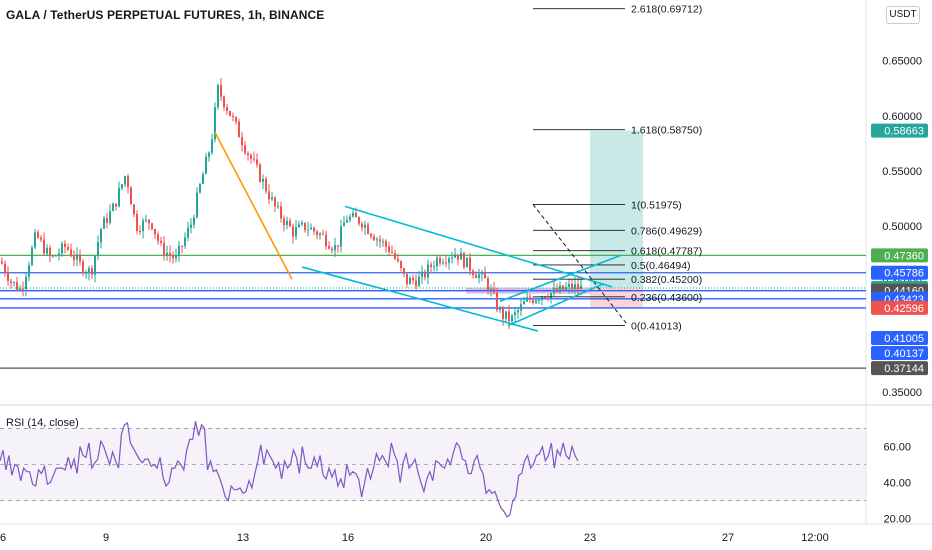 Image resolution: width=932 pixels, height=550 pixels. What do you see at coordinates (904, 274) in the screenshot?
I see `price-label: 0.45786` at bounding box center [904, 274].